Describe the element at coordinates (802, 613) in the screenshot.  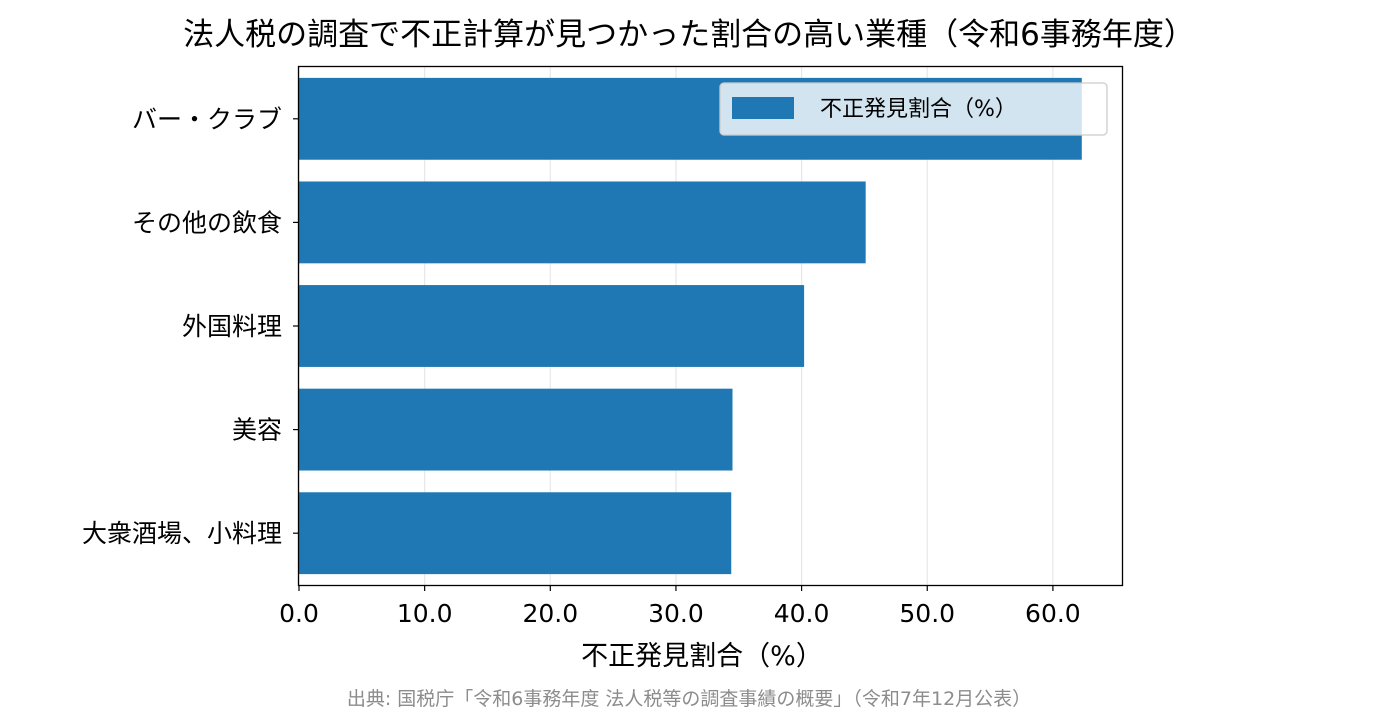
I see `x-tick-label: 40.0` at that location.